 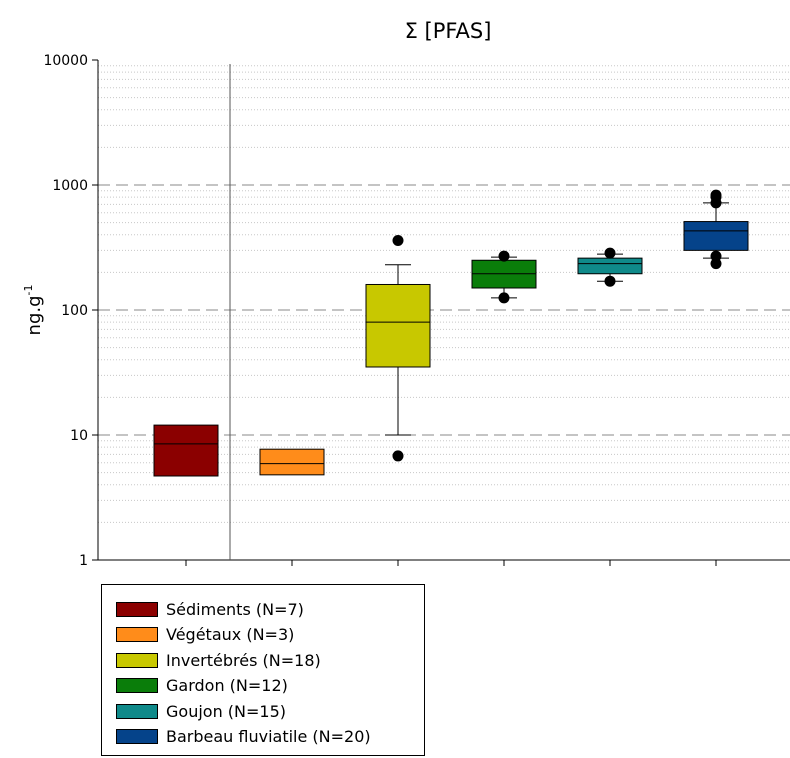 I want to click on y-tick-label: 10000, so click(x=65, y=61).